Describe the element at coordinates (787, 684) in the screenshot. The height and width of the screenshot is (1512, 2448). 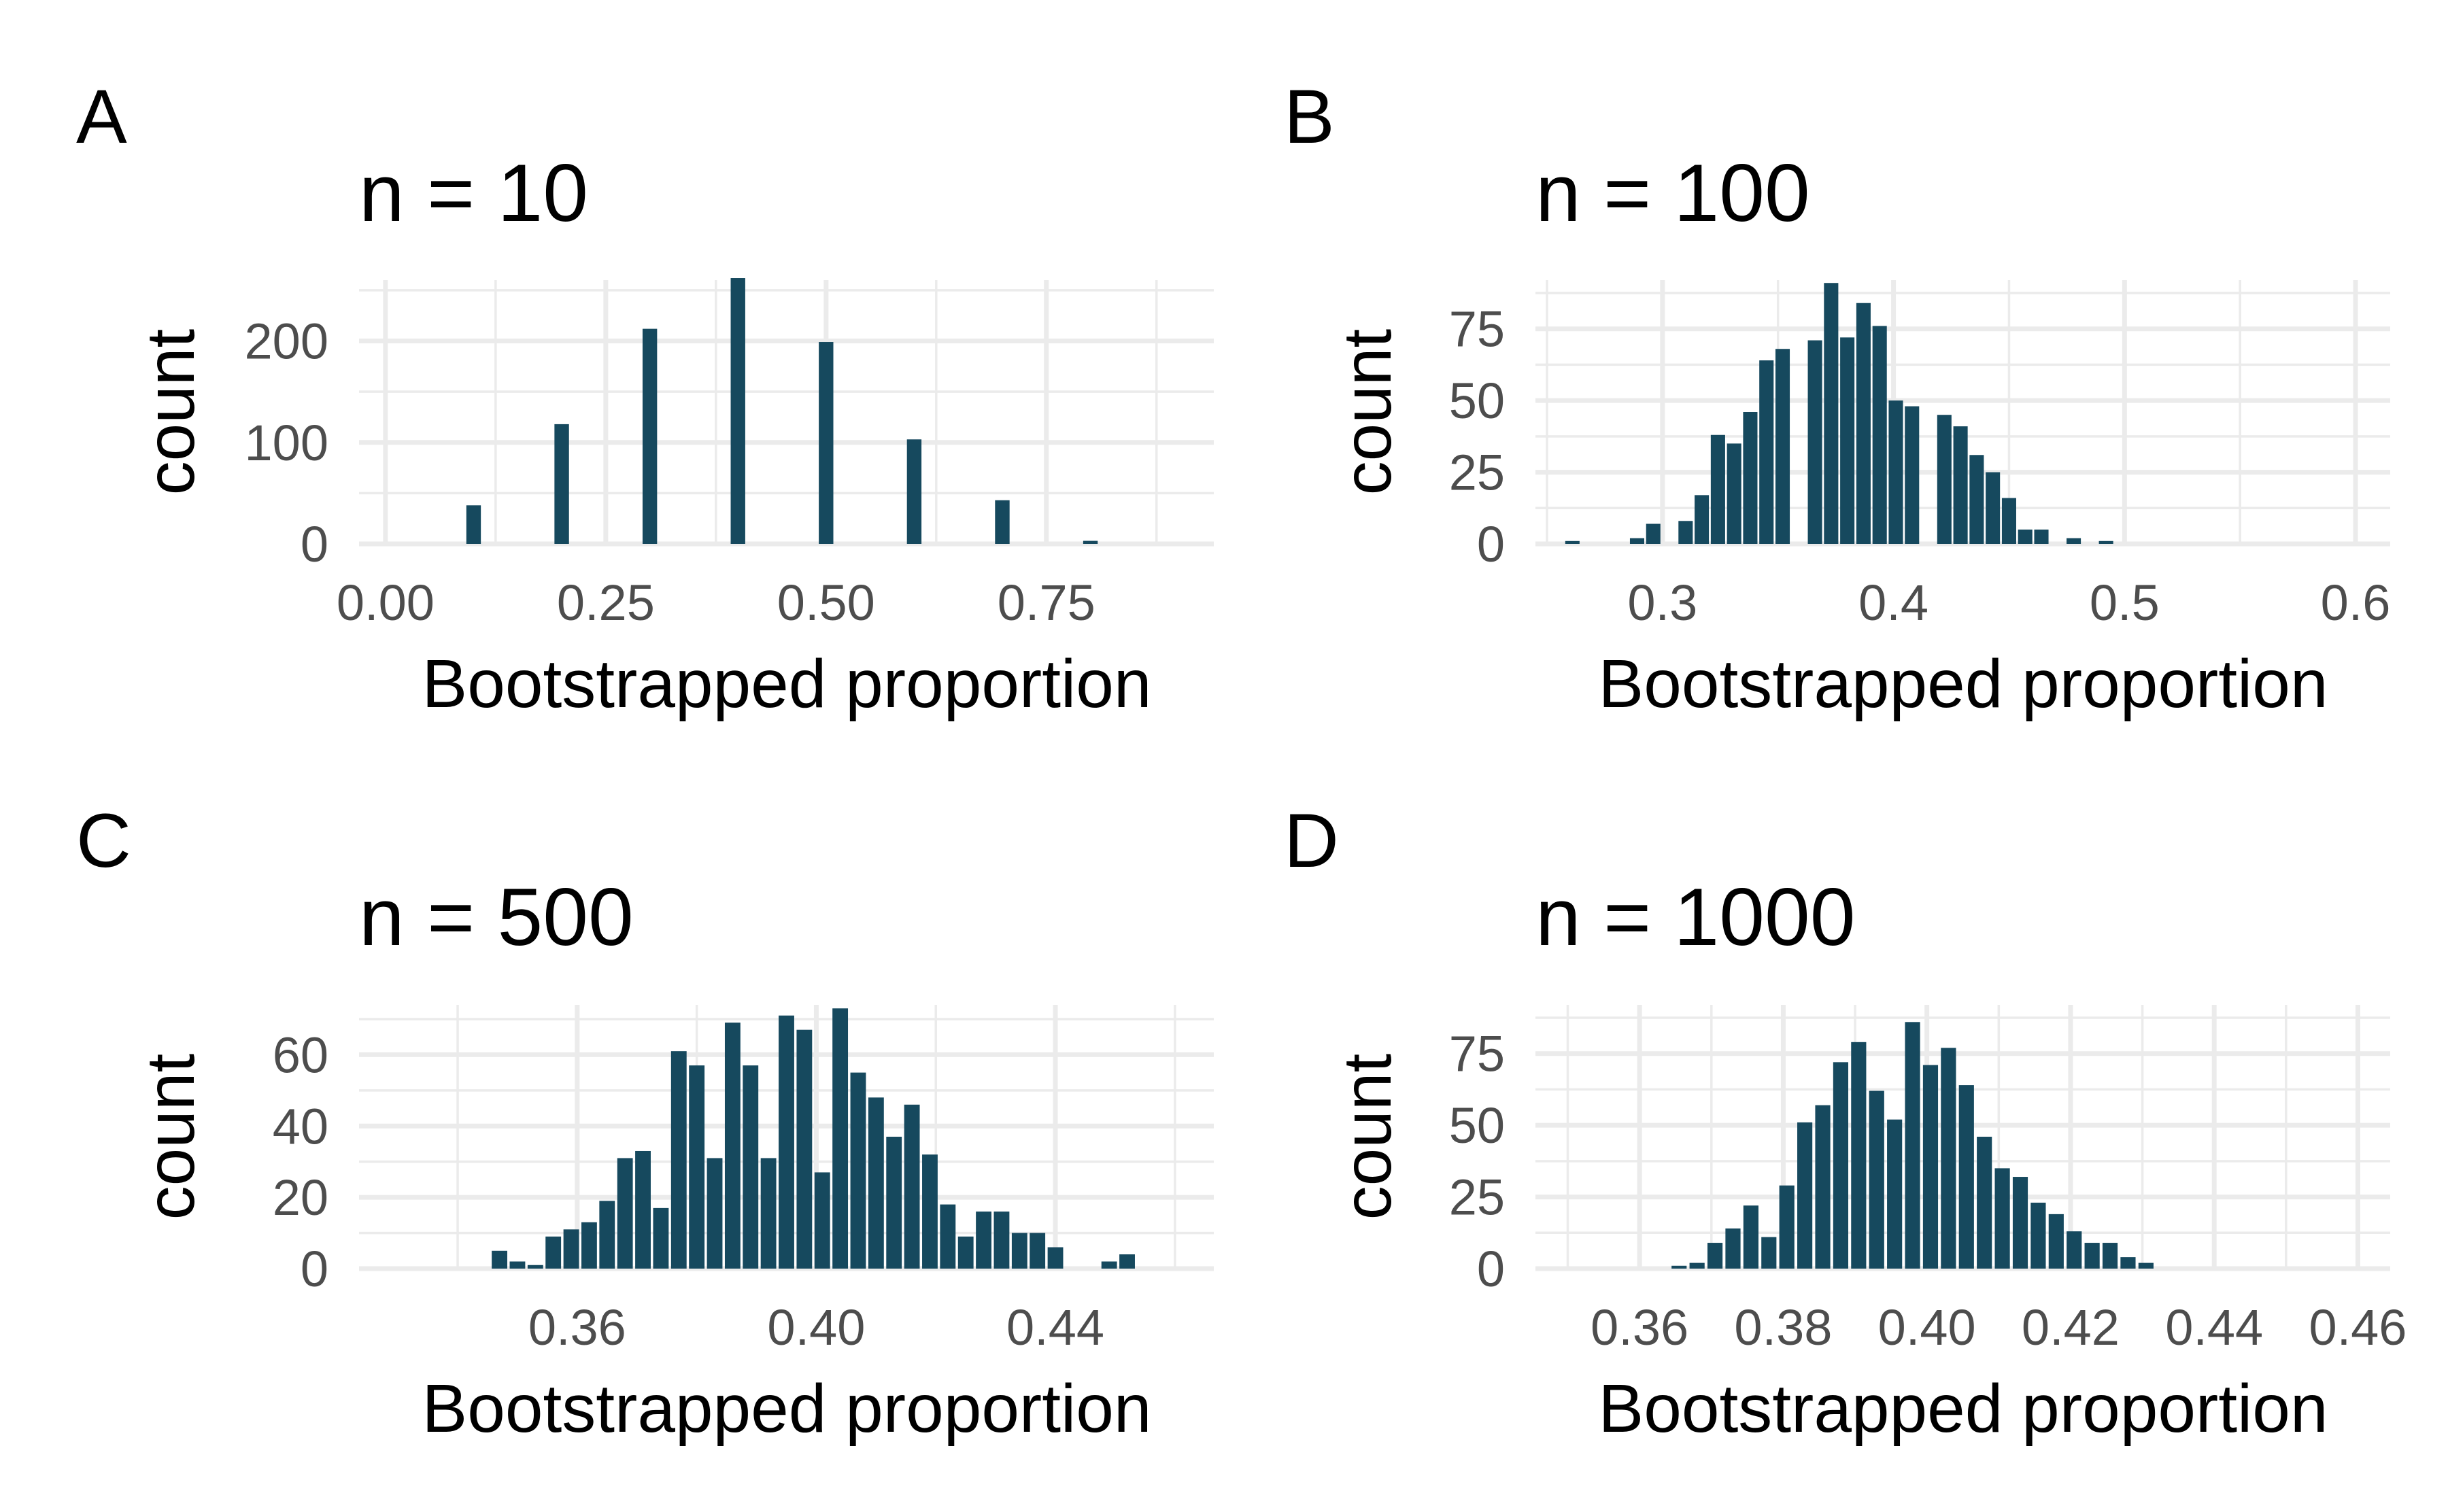
I see `panel-a-x-axis-title: Bootstrapped proportion` at that location.